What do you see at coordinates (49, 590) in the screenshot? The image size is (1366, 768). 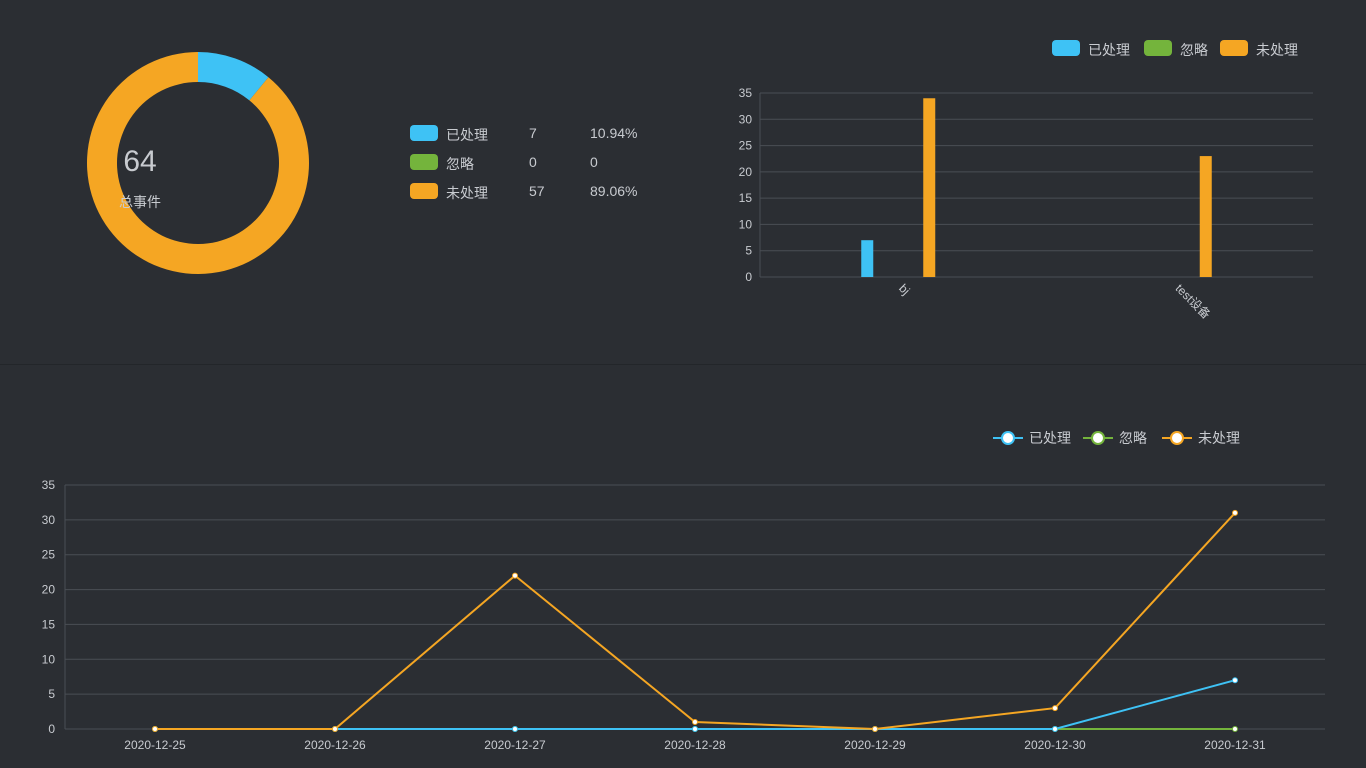 I see `line-y-tick-label: 20` at bounding box center [49, 590].